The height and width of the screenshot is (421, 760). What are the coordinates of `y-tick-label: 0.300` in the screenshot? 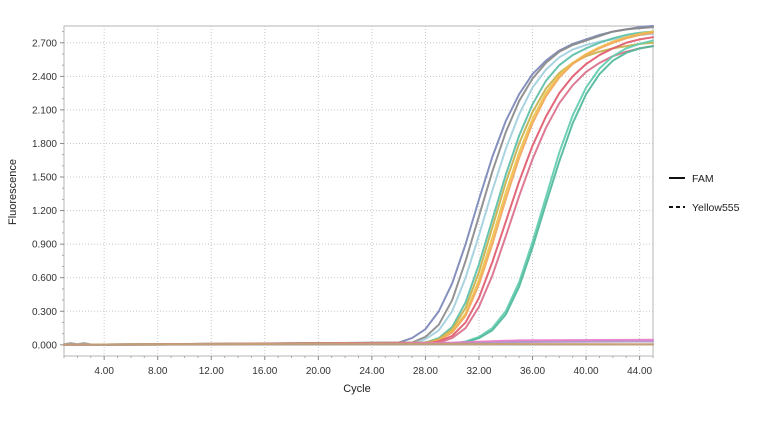 It's located at (44, 312).